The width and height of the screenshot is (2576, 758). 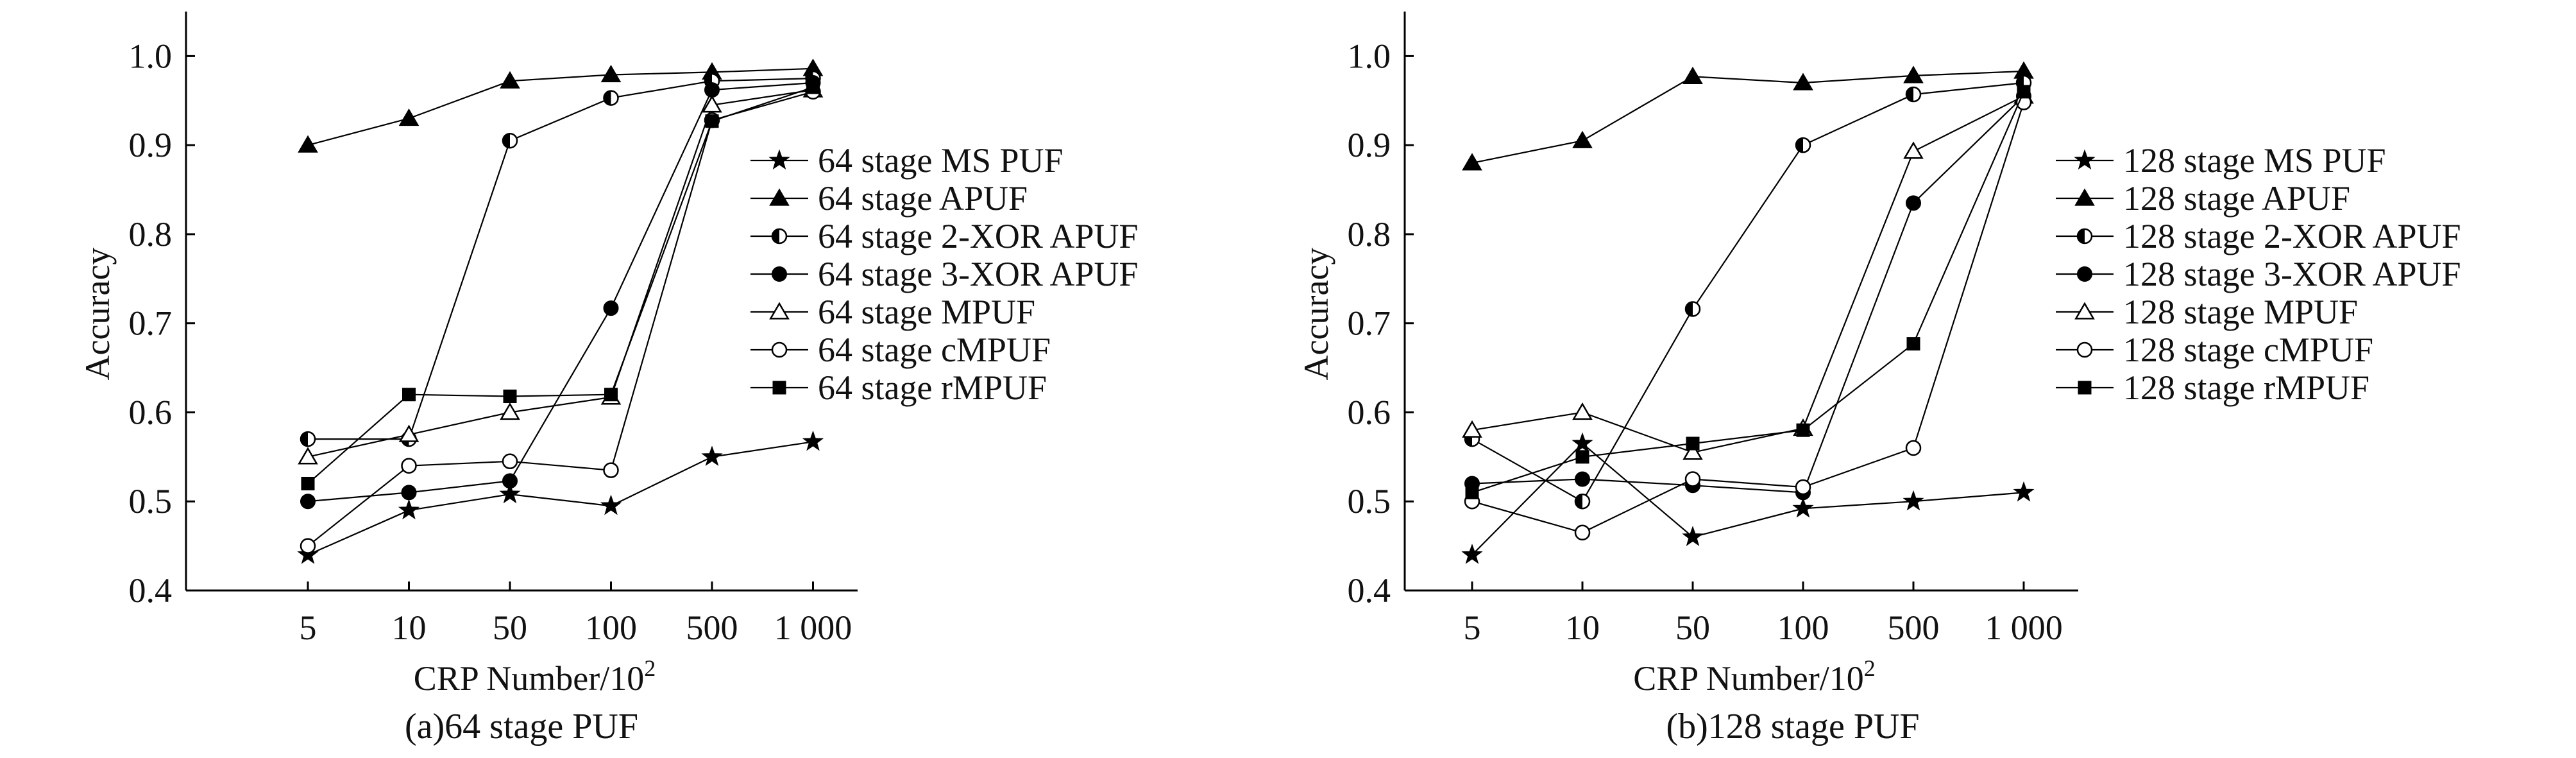 I want to click on y-tick-label: 0.9, so click(x=151, y=145).